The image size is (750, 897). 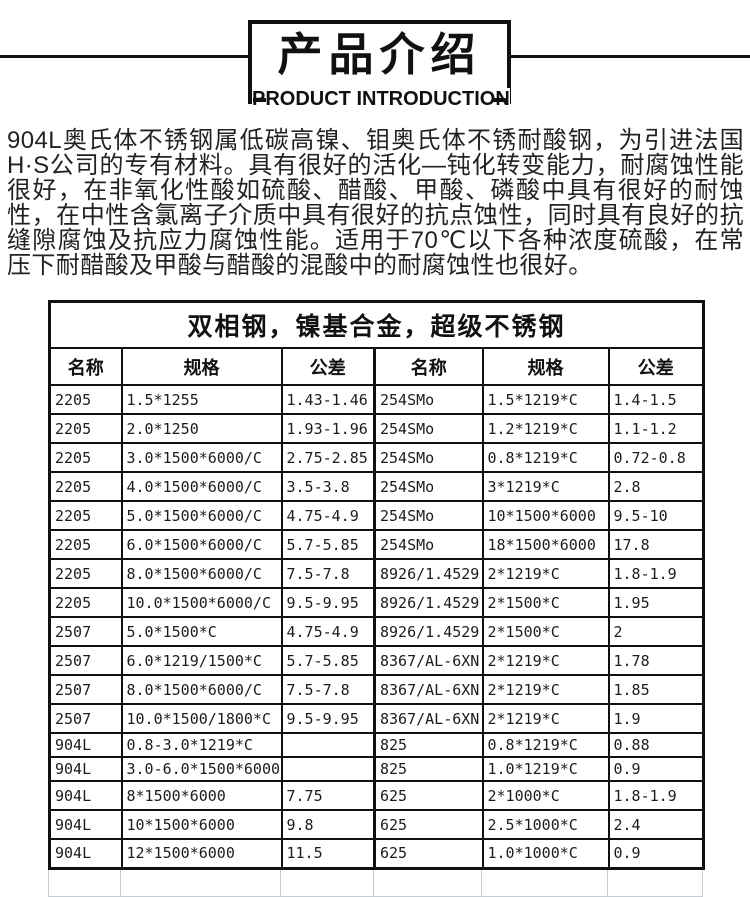 I want to click on table-row: 904L 12*1500*6000 11.5 625 1.0*1000*C 0.9, so click(x=376, y=853).